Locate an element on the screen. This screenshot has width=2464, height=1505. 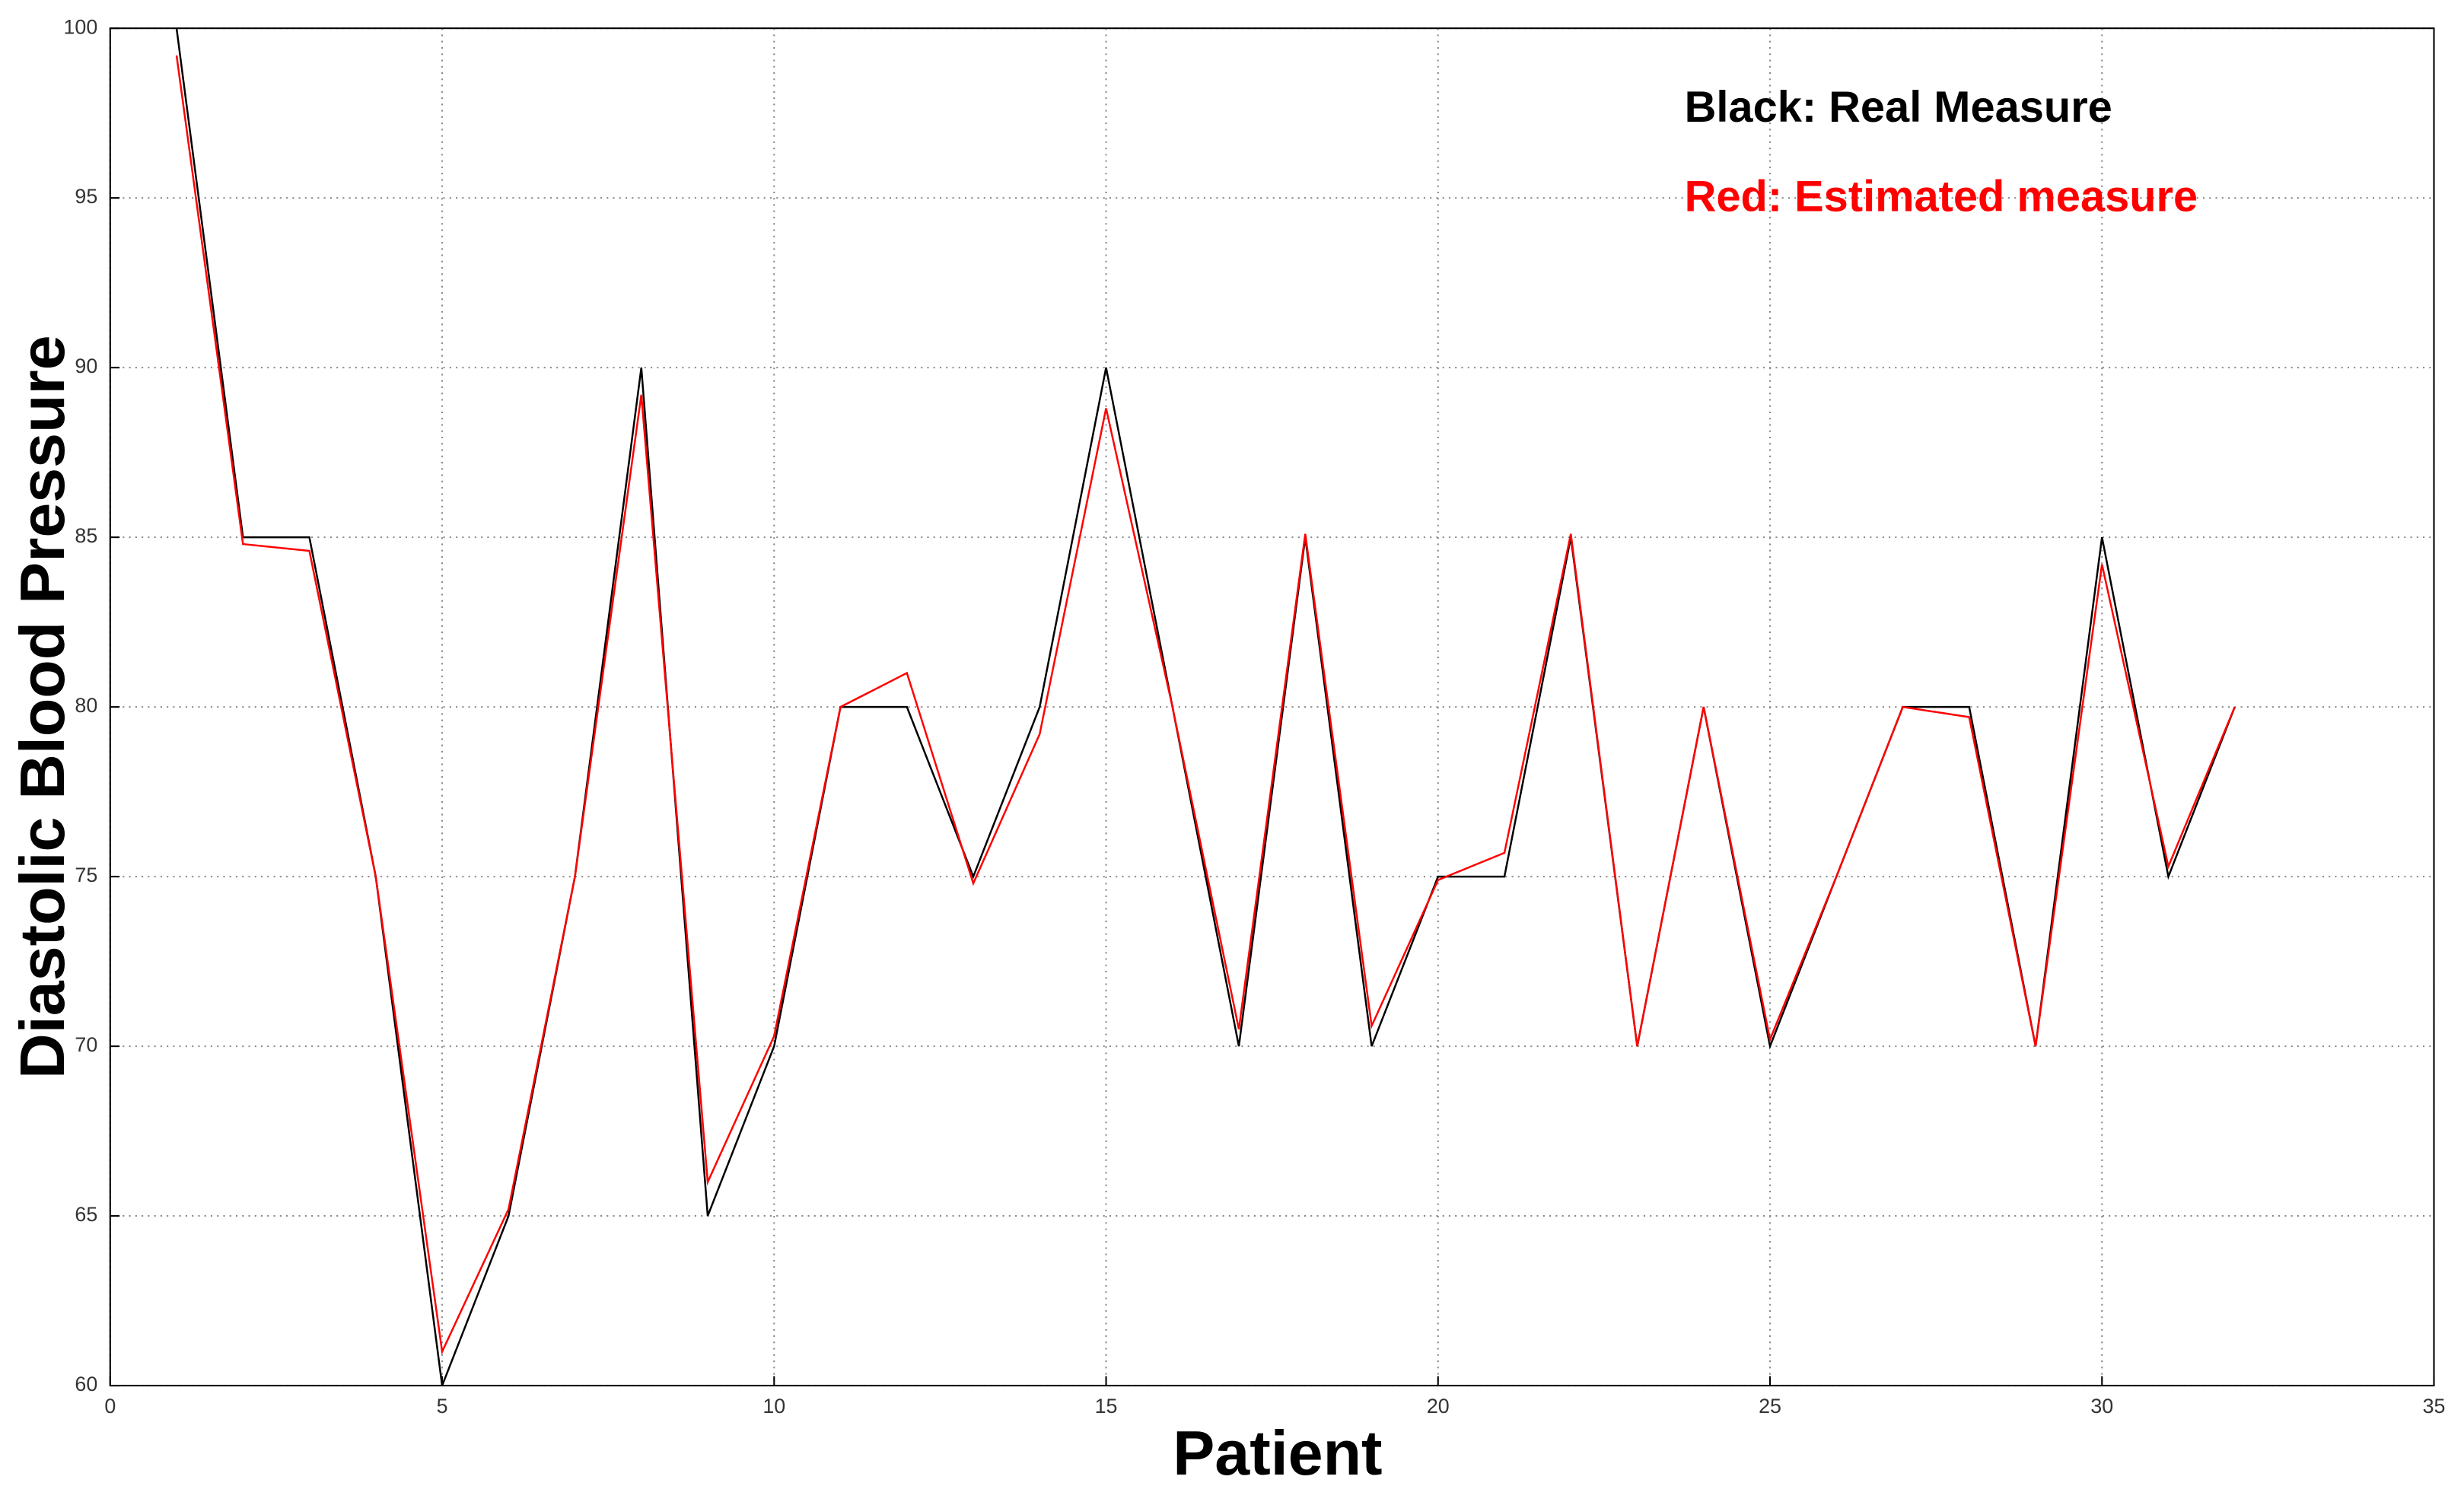
x-tick-label: 0 is located at coordinates (110, 1407).